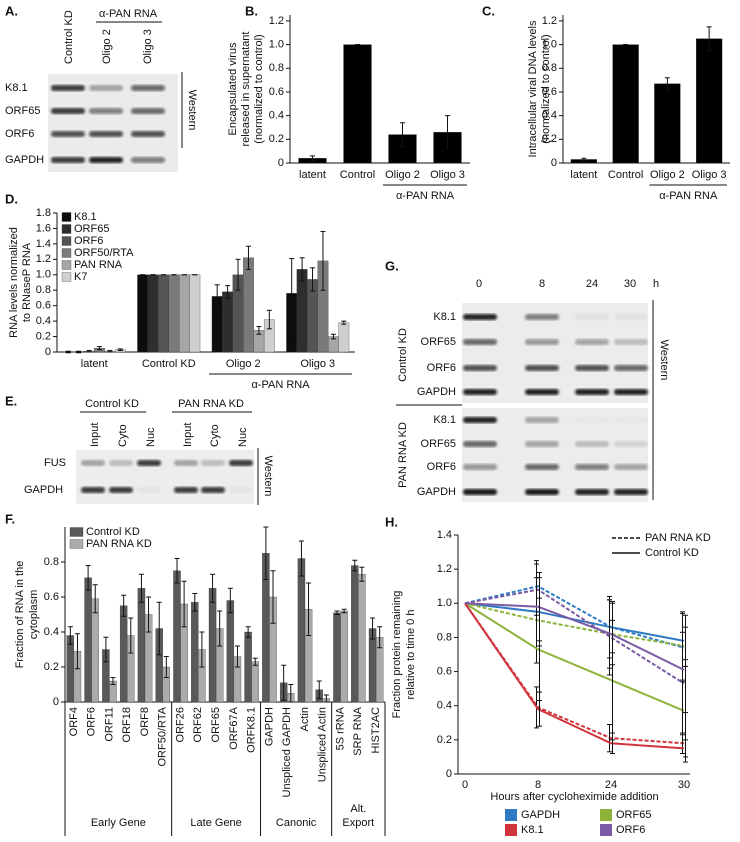 This screenshot has height=842, width=740. What do you see at coordinates (259, 88) in the screenshot?
I see `y-axis-label: (normalized to control)` at bounding box center [259, 88].